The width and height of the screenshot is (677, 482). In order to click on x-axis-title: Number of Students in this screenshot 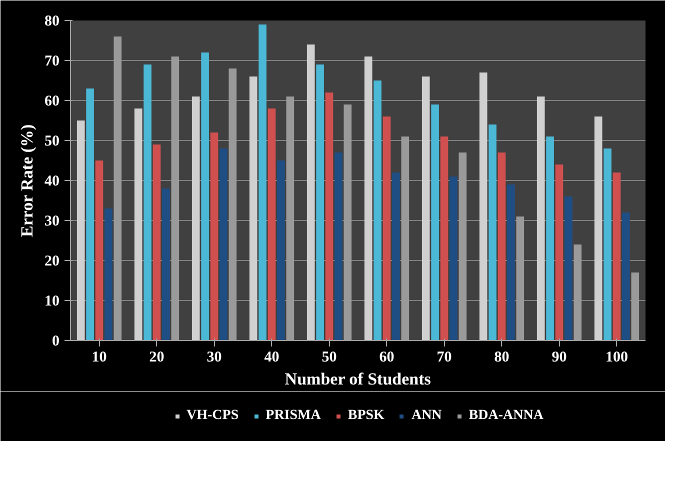, I will do `click(358, 379)`.